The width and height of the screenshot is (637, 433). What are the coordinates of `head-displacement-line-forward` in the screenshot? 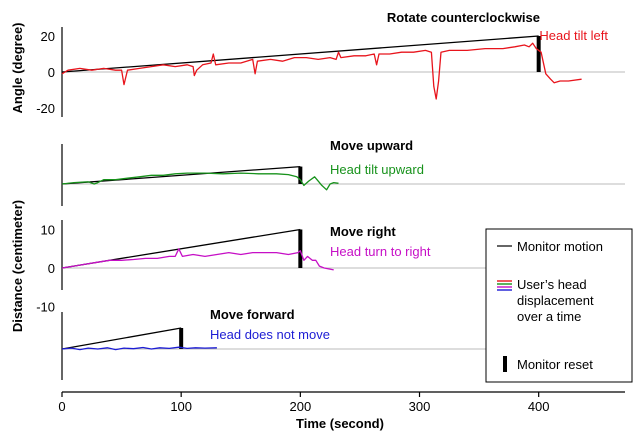 It's located at (139, 348).